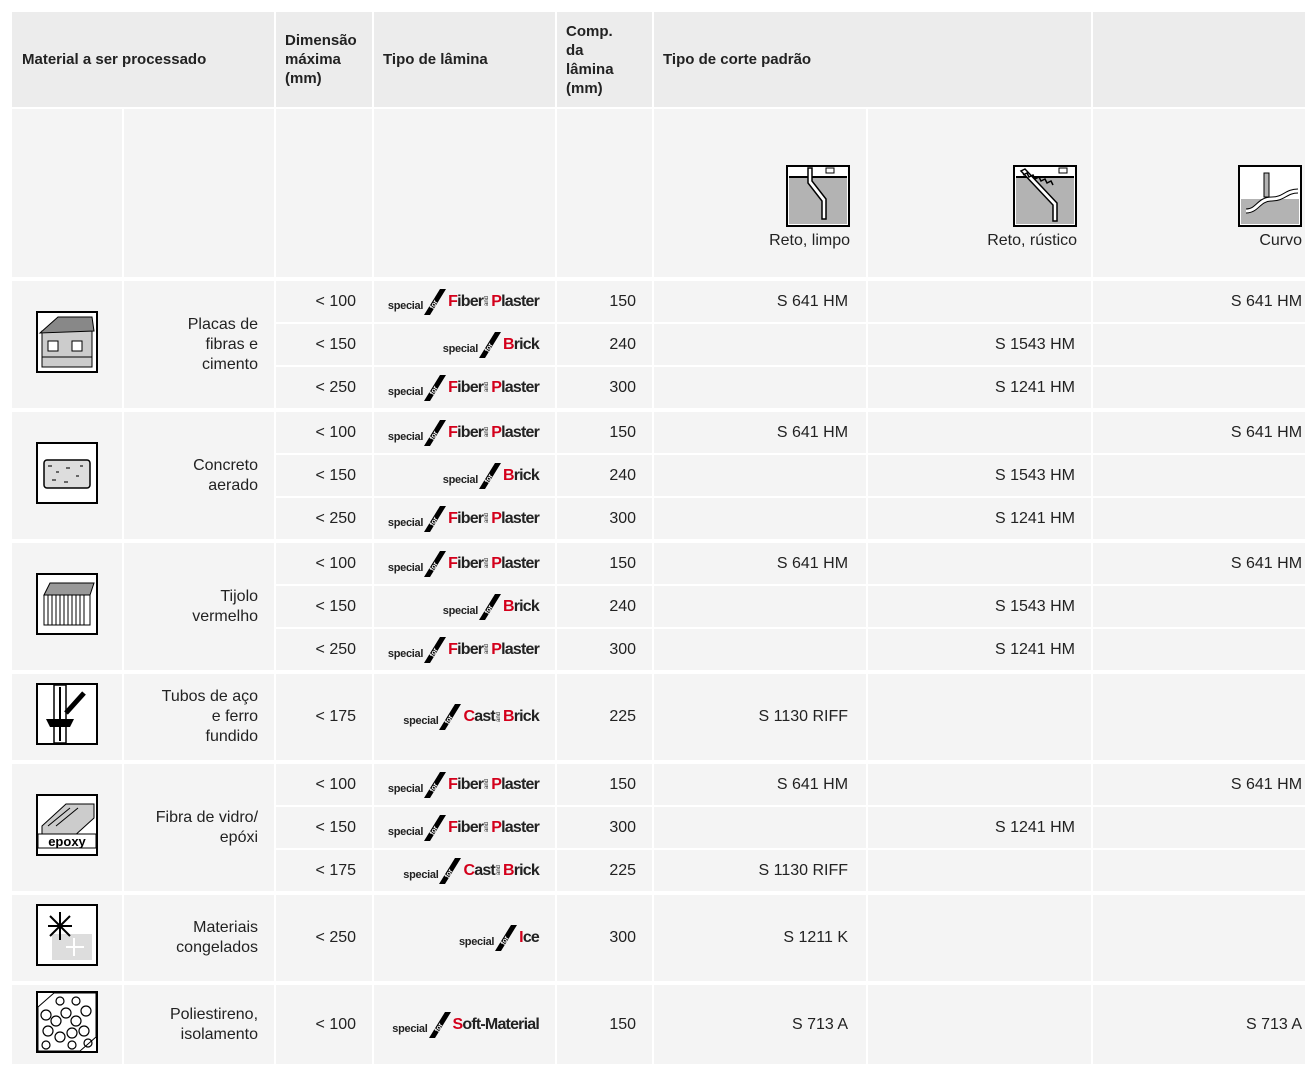 This screenshot has width=1305, height=1066. What do you see at coordinates (873, 59) in the screenshot?
I see `header-cut-type: Tipo de corte padrão` at bounding box center [873, 59].